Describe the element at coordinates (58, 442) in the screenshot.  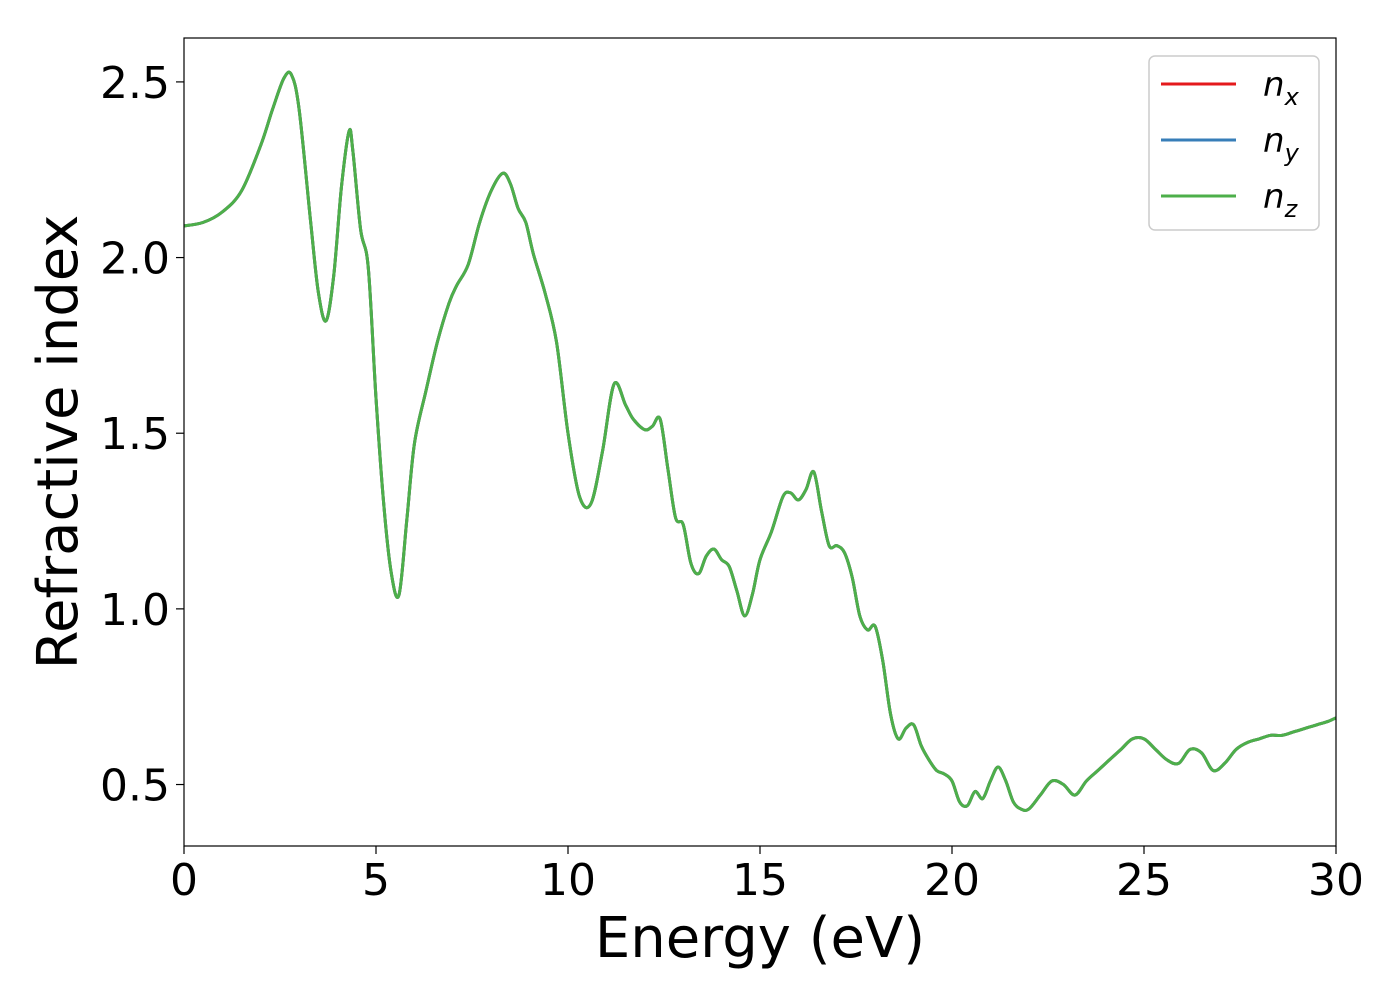
I see `y-axis-title: Refractive index` at that location.